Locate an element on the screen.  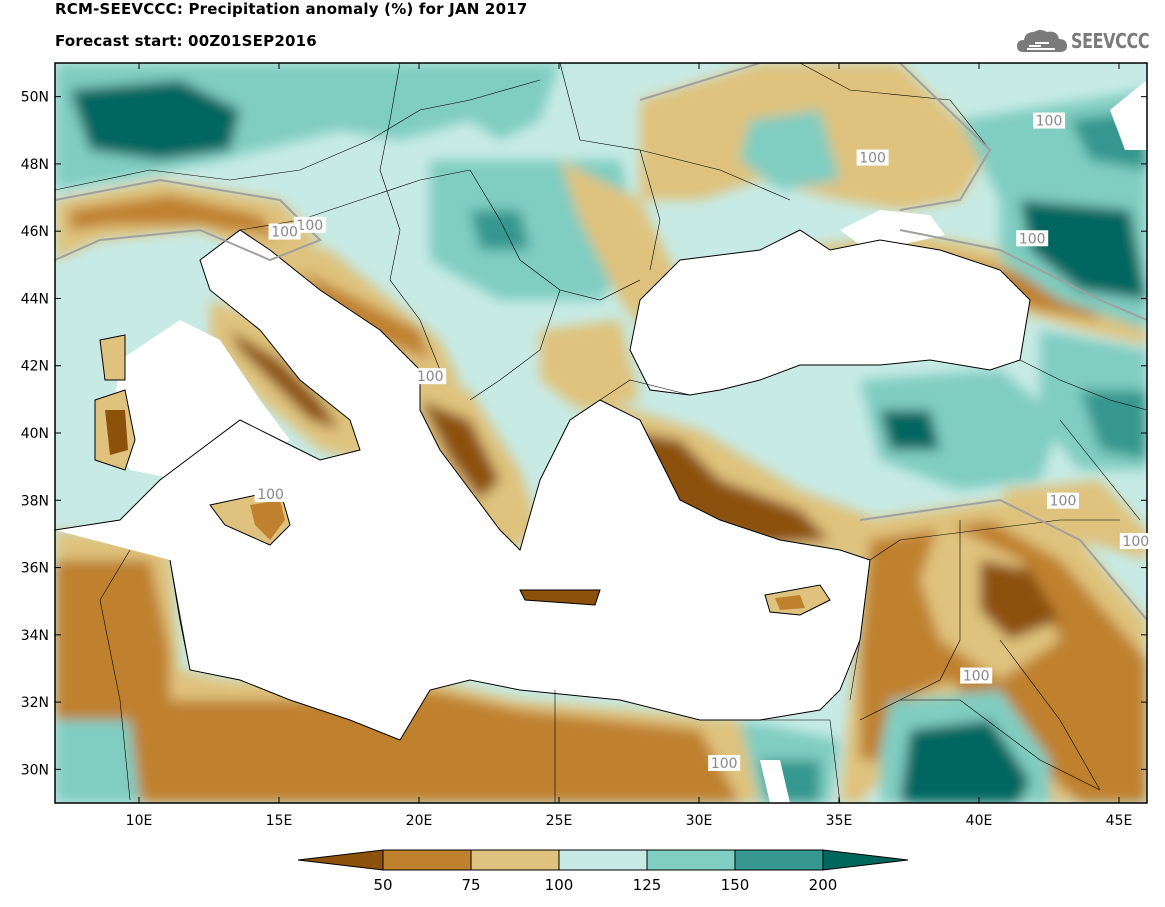
colorbar-segment-lt50 is located at coordinates (340, 860).